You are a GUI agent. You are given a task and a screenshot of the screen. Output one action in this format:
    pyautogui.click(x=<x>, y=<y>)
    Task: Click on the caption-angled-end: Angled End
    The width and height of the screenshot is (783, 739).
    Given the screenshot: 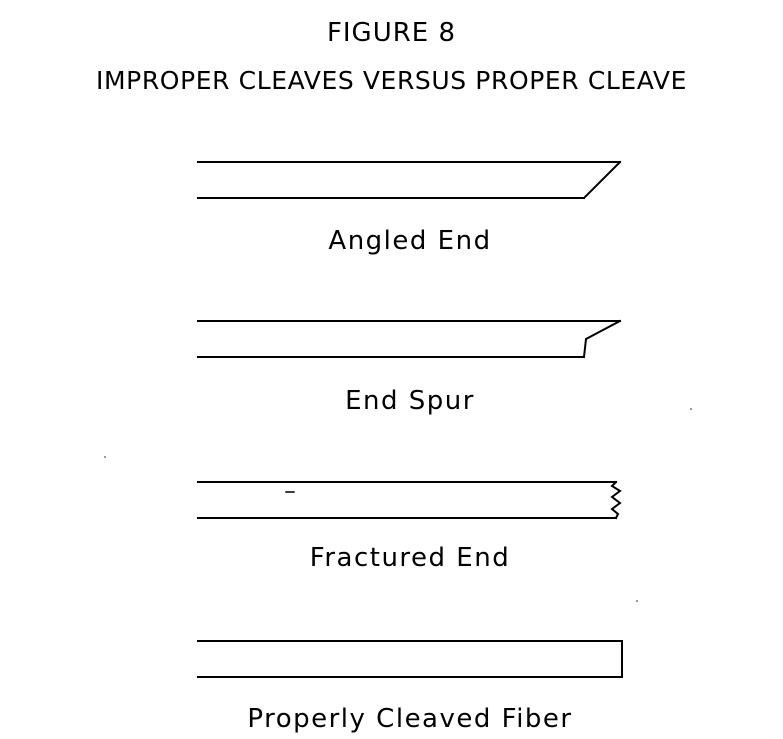 What is the action you would take?
    pyautogui.click(x=410, y=241)
    